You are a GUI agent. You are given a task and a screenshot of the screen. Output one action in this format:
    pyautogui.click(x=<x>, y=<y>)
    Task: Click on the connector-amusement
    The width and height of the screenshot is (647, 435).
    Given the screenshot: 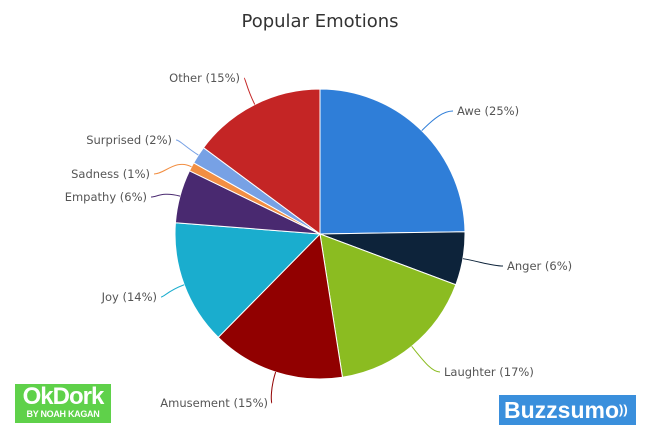 What is the action you would take?
    pyautogui.click(x=273, y=387)
    